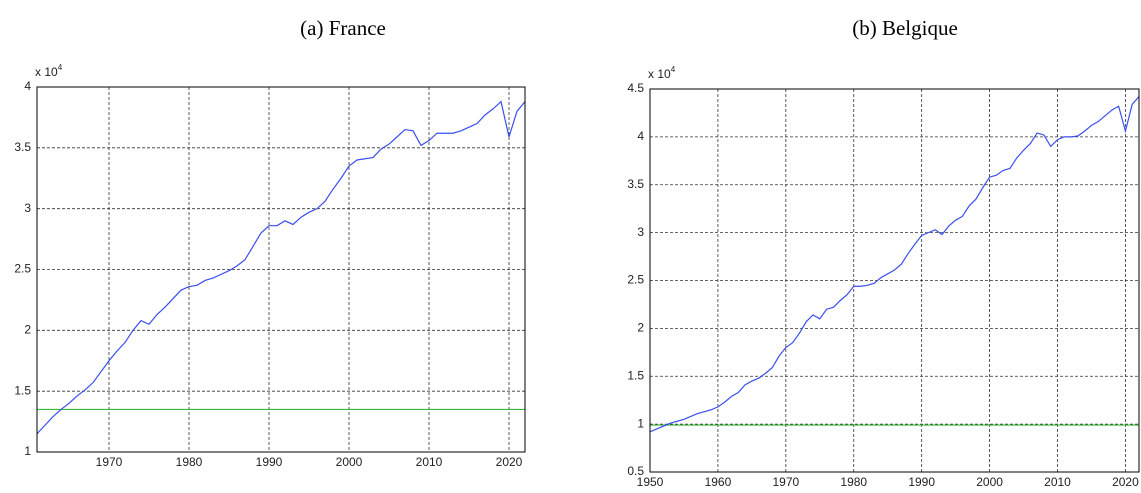  Describe the element at coordinates (635, 88) in the screenshot. I see `y-tick-label: 4.5` at that location.